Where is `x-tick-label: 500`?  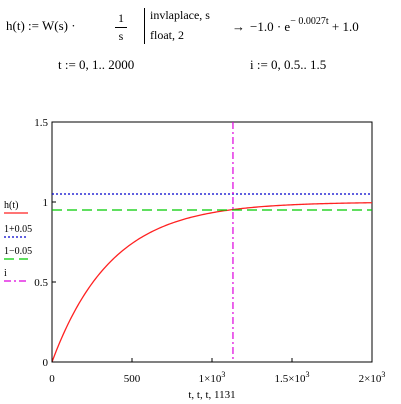 x-tick-label: 500 is located at coordinates (132, 379).